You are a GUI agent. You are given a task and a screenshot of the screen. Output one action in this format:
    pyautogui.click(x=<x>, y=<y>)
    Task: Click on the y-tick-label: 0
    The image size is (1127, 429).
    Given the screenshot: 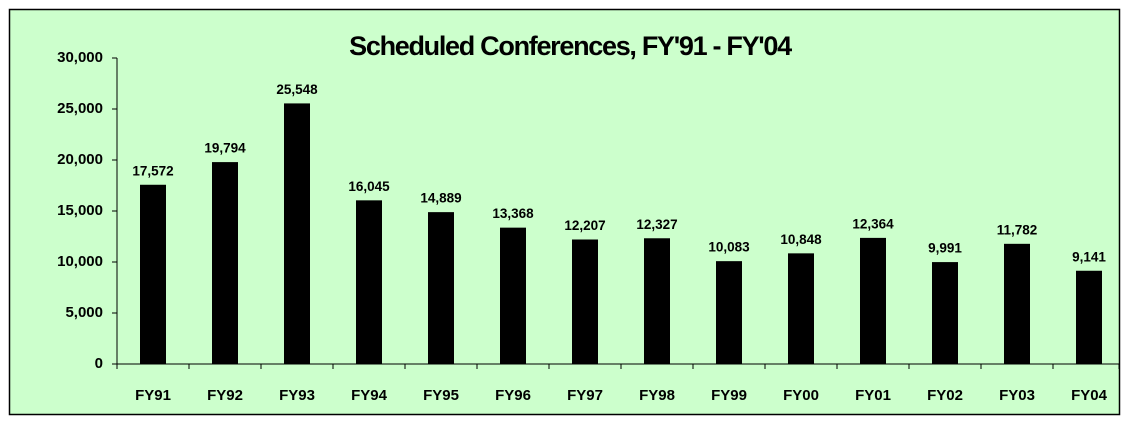 What is the action you would take?
    pyautogui.click(x=99, y=363)
    